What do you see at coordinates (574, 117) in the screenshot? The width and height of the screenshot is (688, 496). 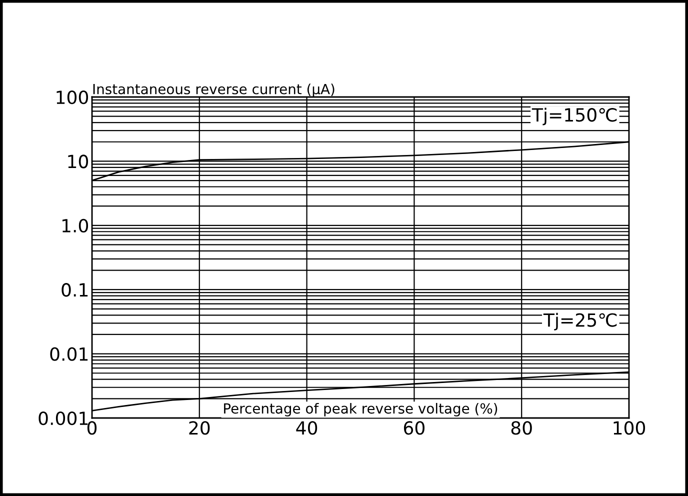 I see `series-label: Tj=150℃` at bounding box center [574, 117].